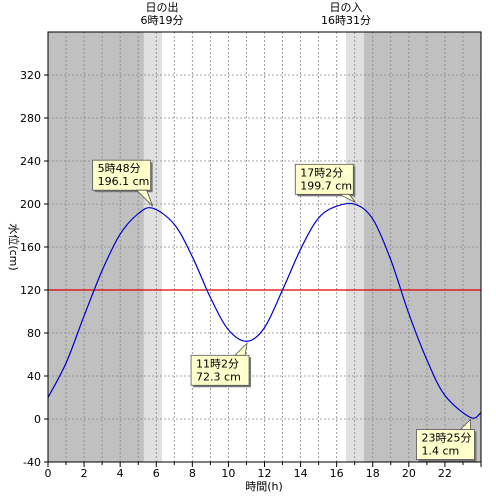 The image size is (496, 496). I want to click on sunrise-time: 6時19分, so click(161, 20).